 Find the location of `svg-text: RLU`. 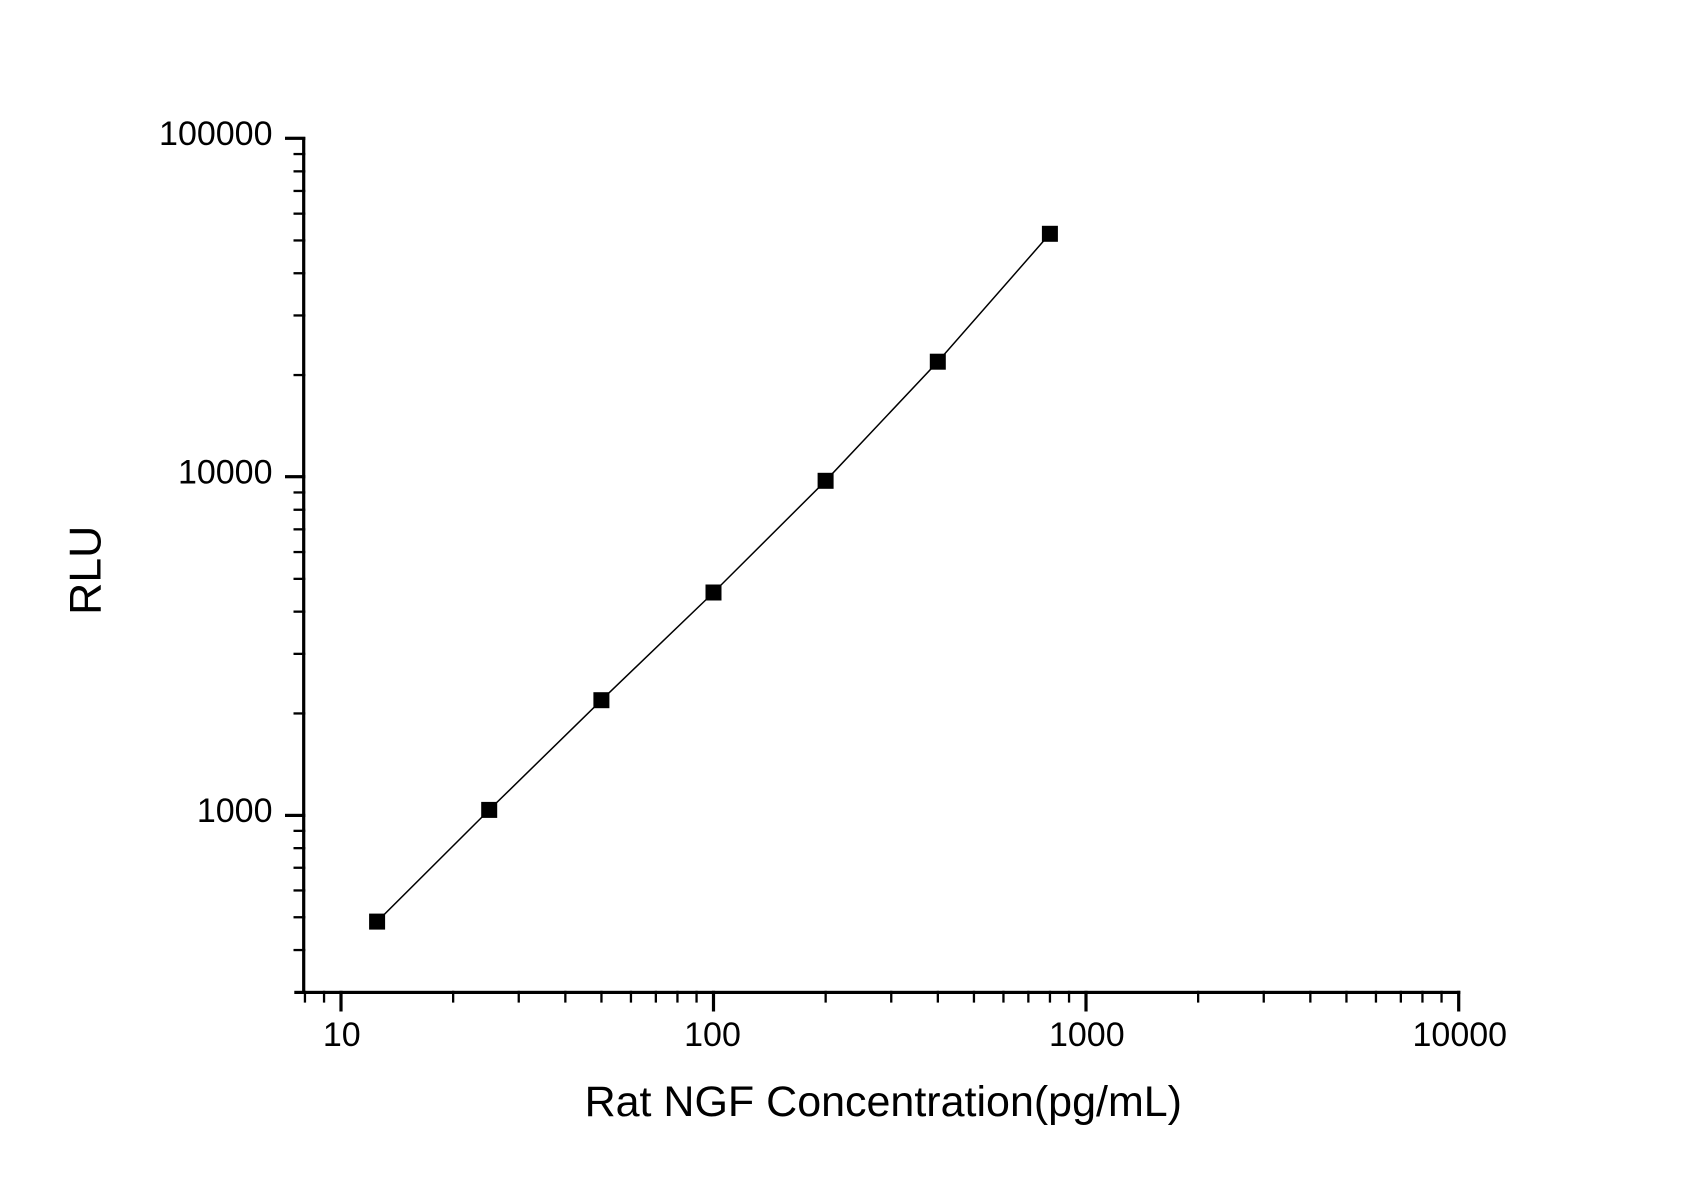

svg-text: RLU is located at coordinates (86, 570).